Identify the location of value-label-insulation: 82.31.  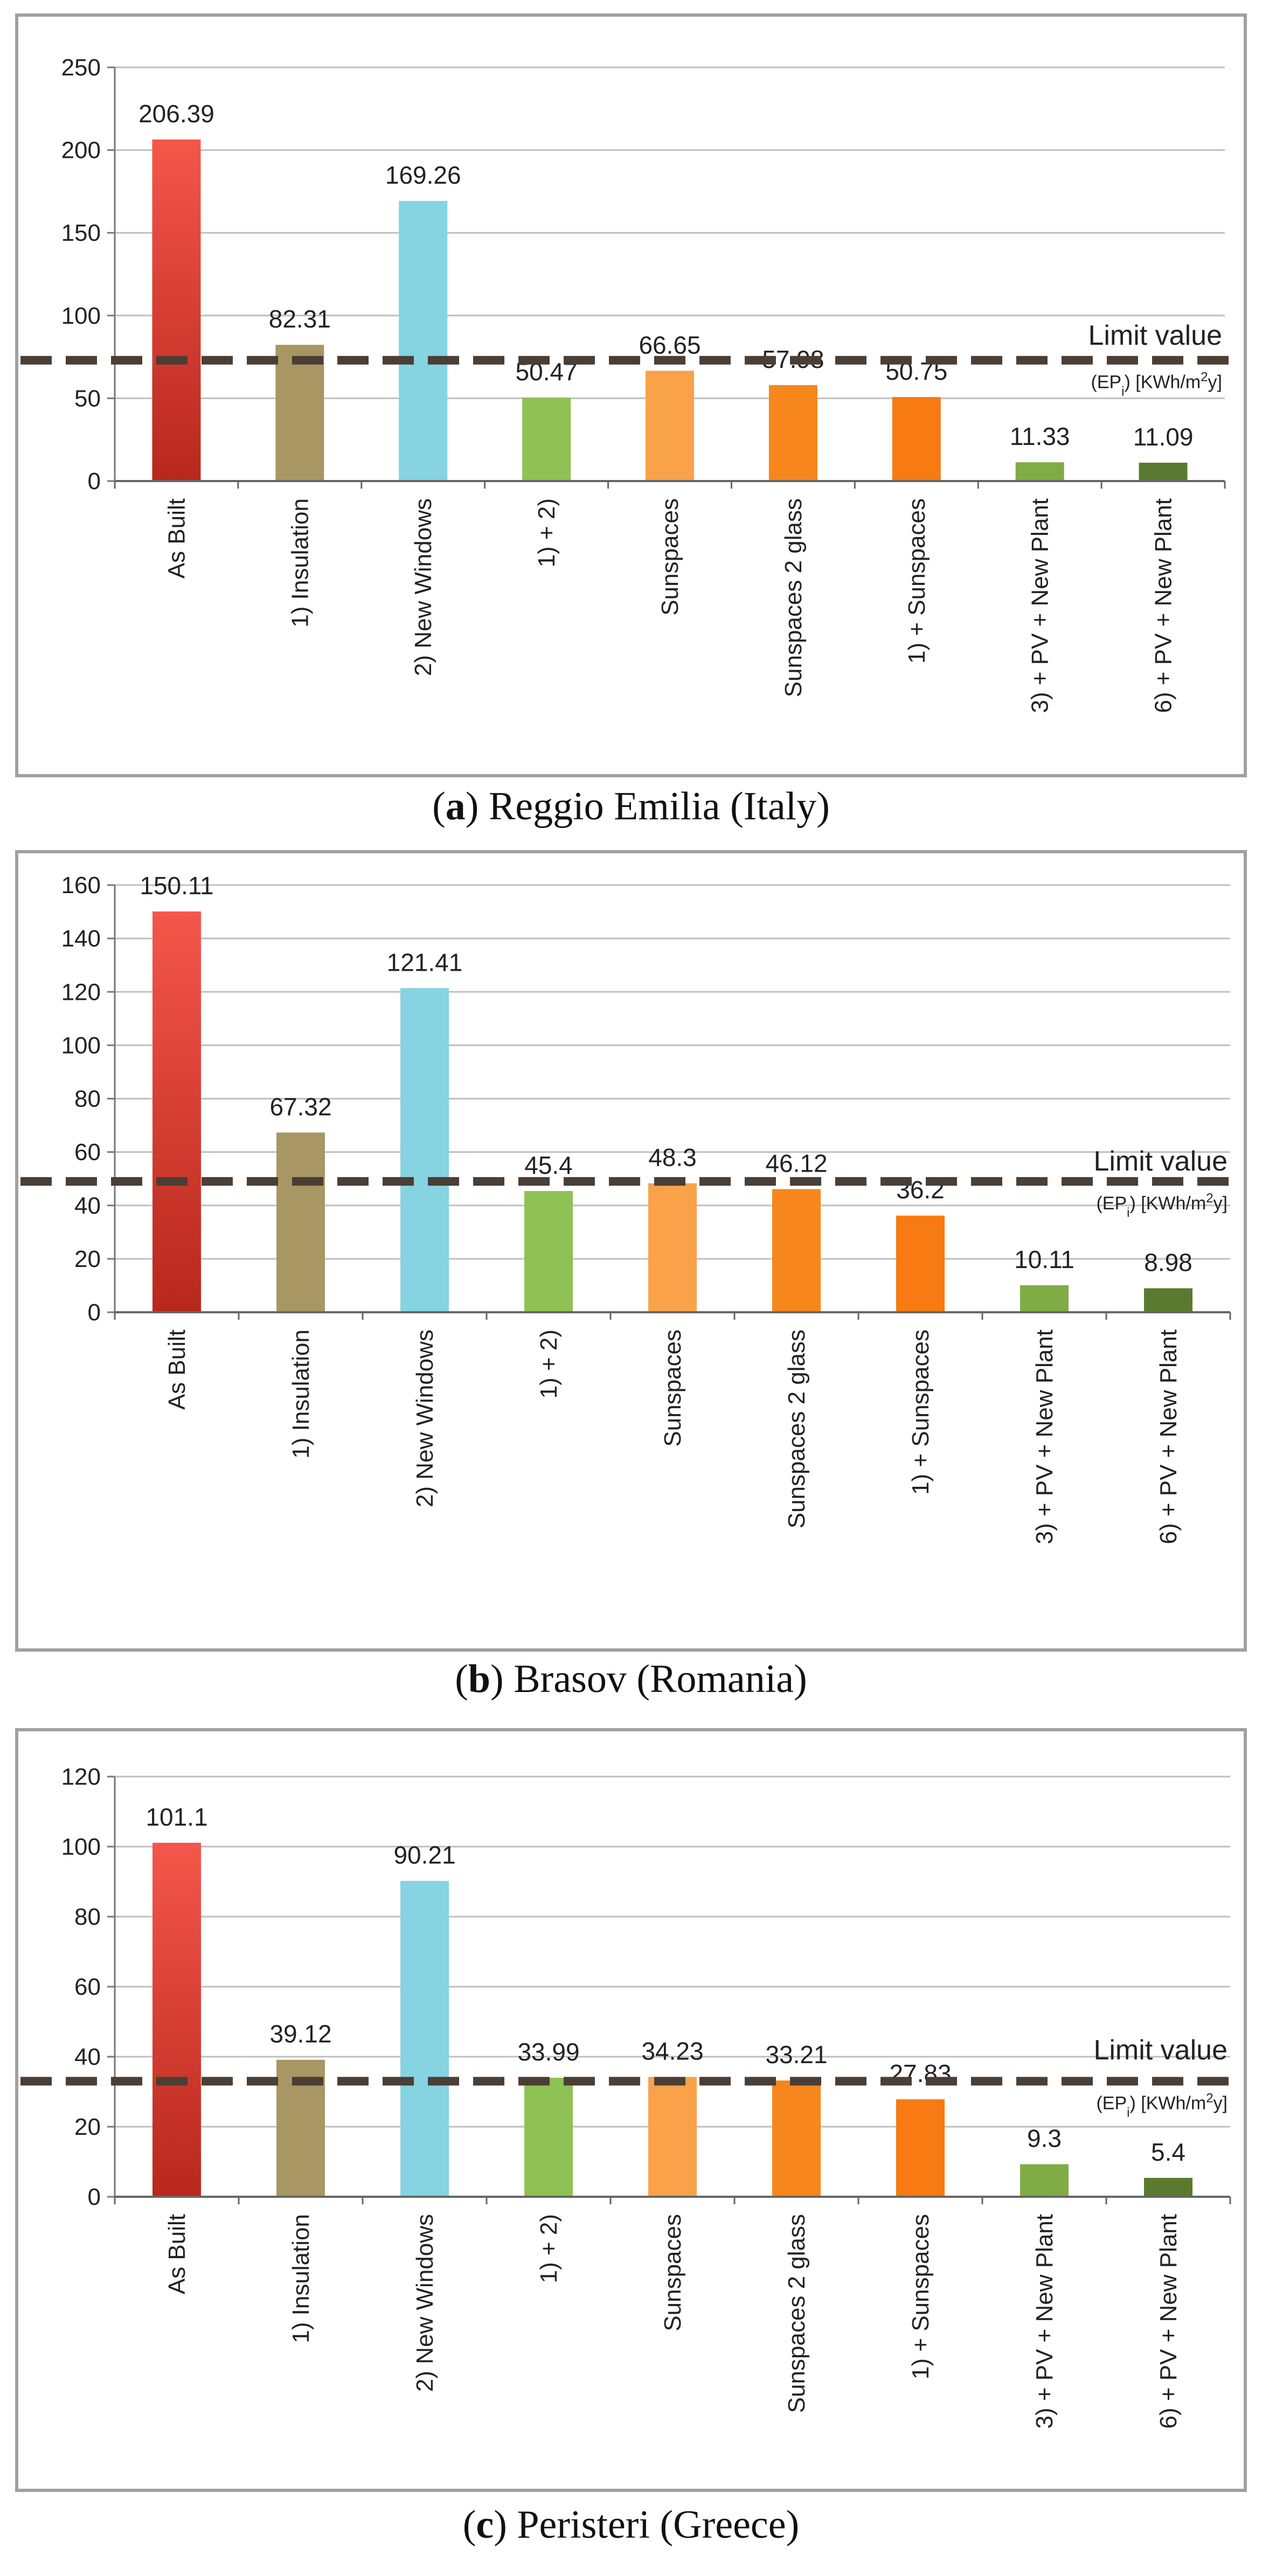
(300, 319).